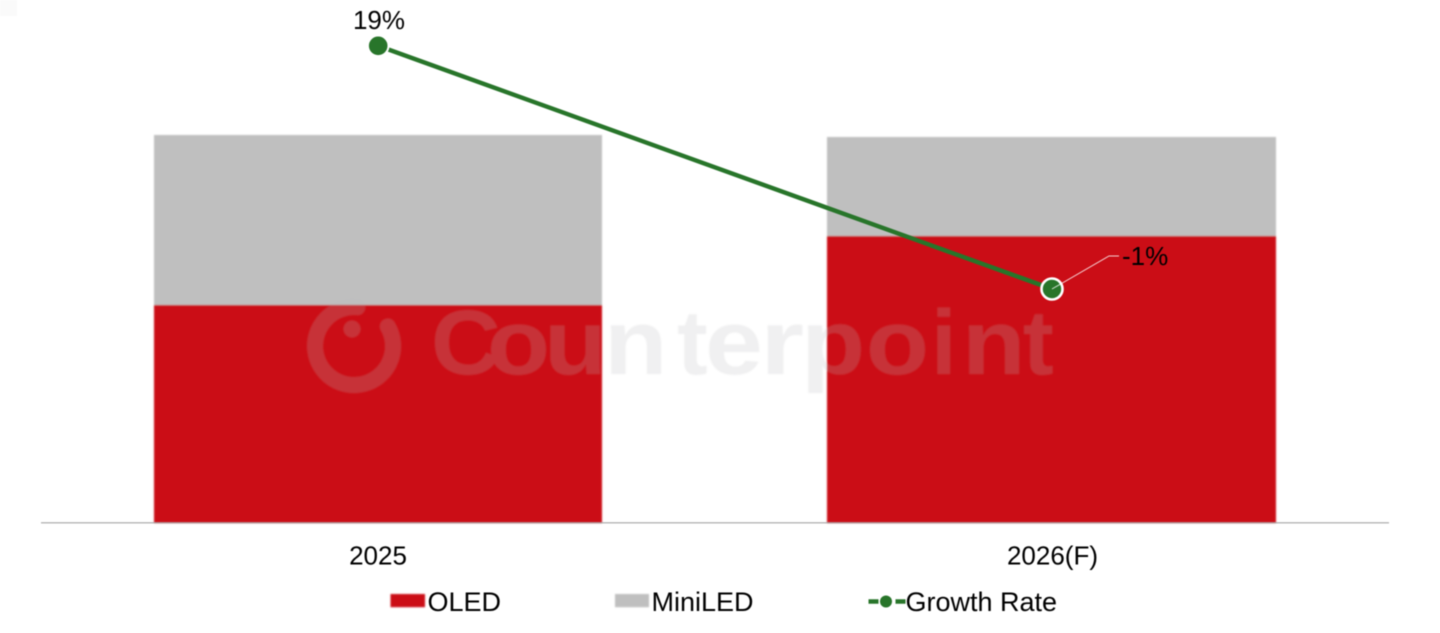  Describe the element at coordinates (782, 342) in the screenshot. I see `svg-text: r` at that location.